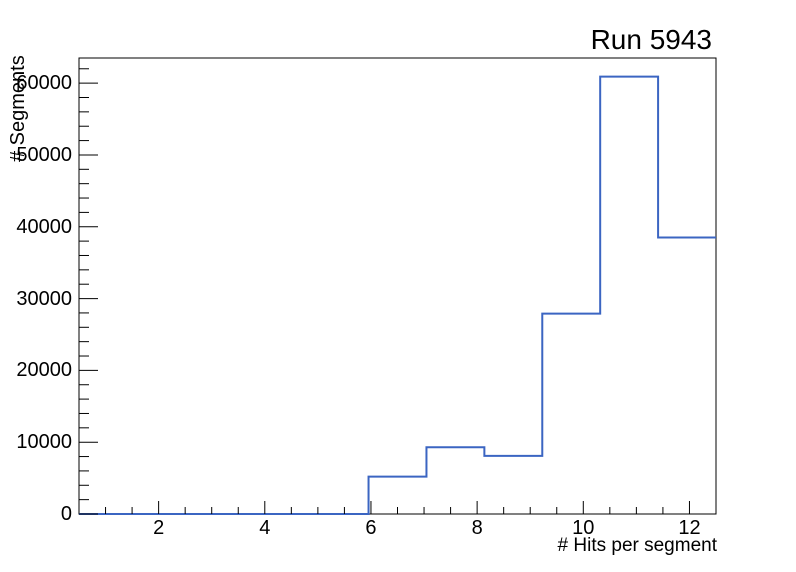  Describe the element at coordinates (159, 528) in the screenshot. I see `x-tick-label: 2` at that location.